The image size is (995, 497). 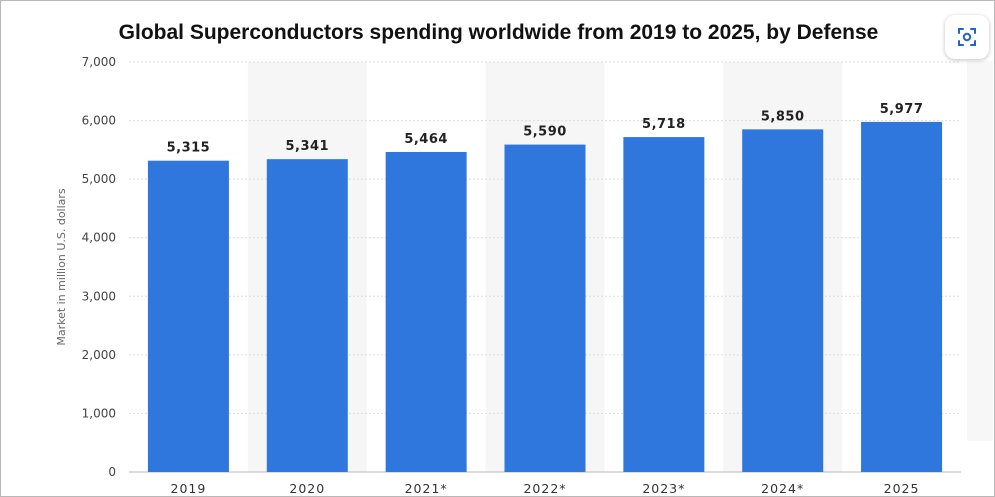 I want to click on data-label: 5,315, so click(x=189, y=148).